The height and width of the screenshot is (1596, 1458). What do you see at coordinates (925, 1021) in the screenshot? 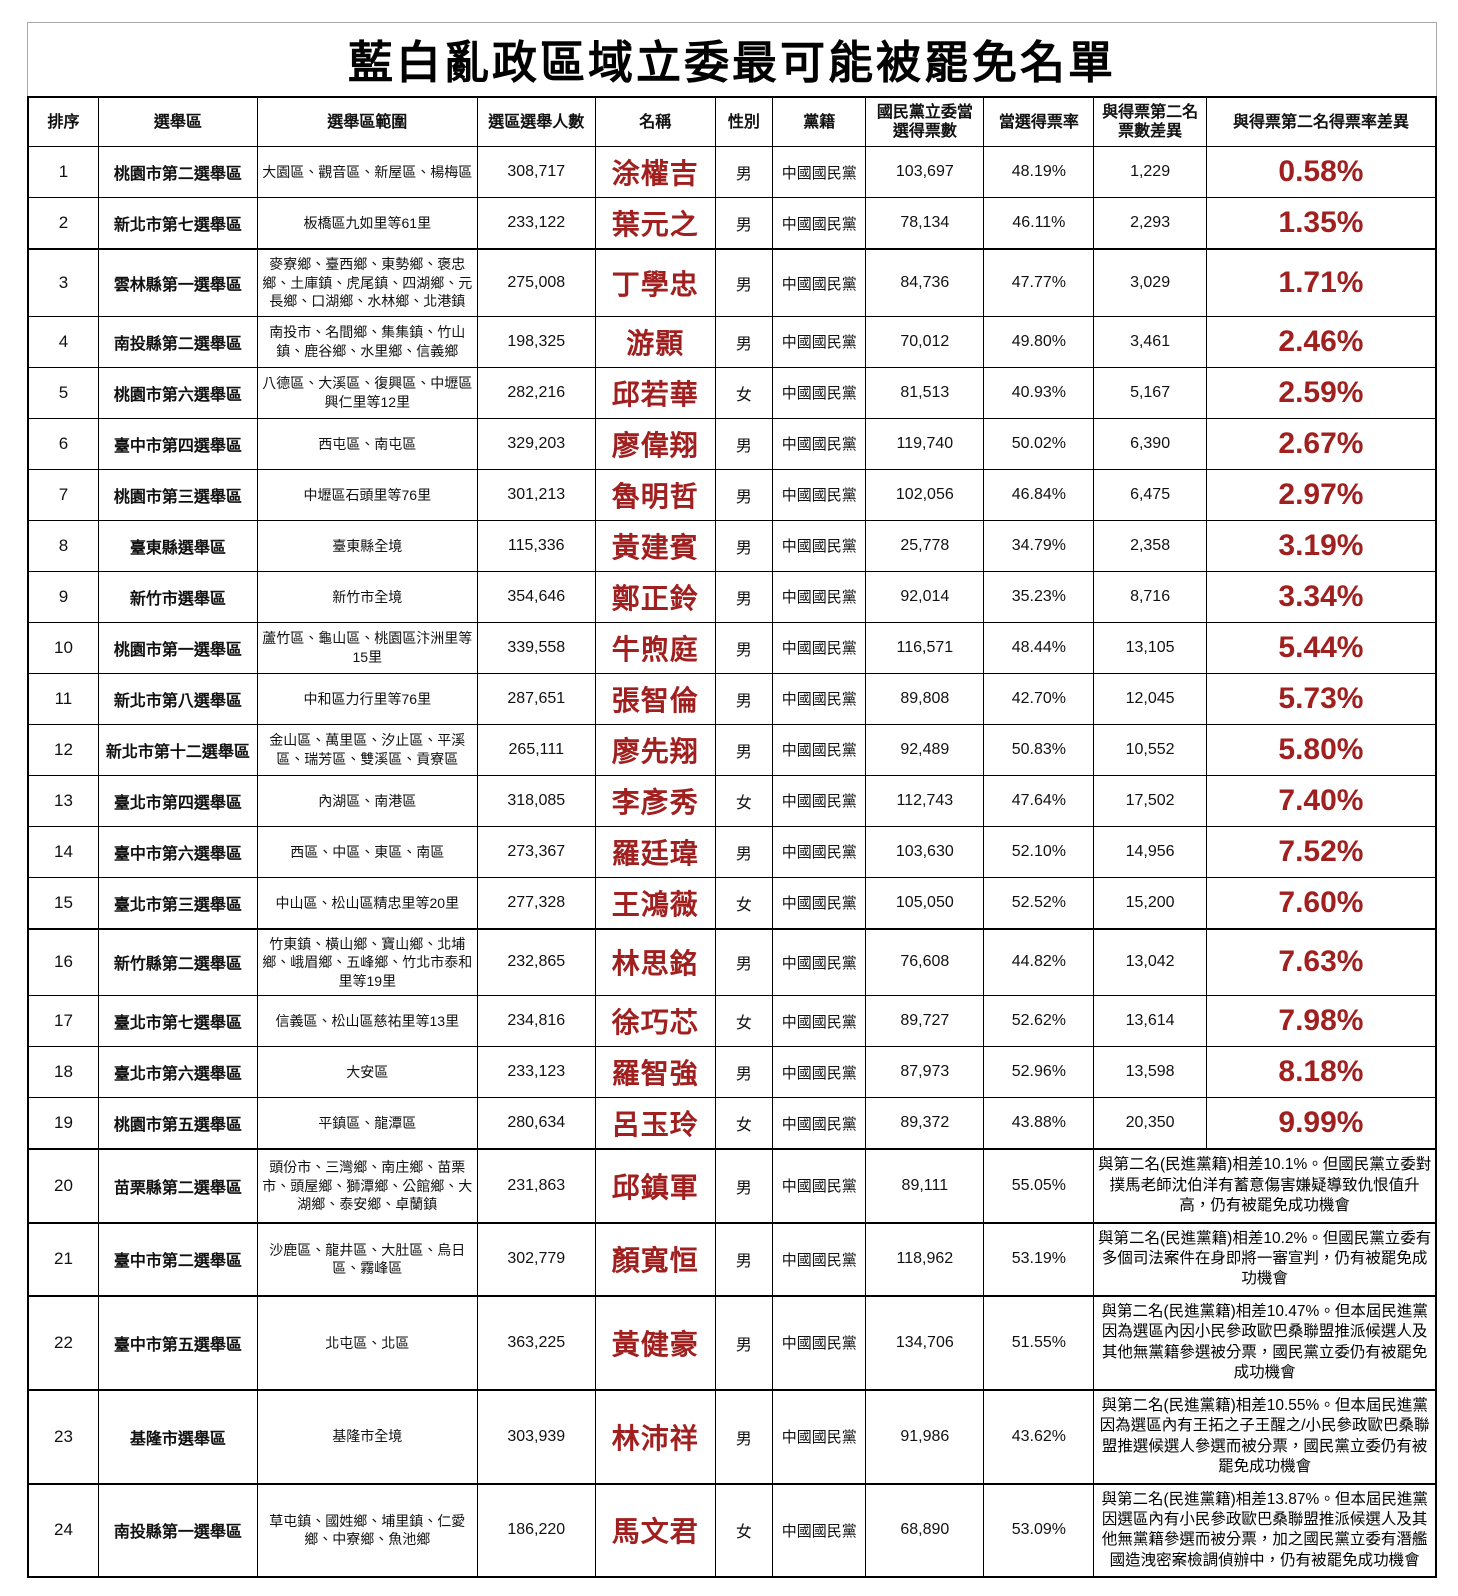
I see `votes-cell: 89,727` at bounding box center [925, 1021].